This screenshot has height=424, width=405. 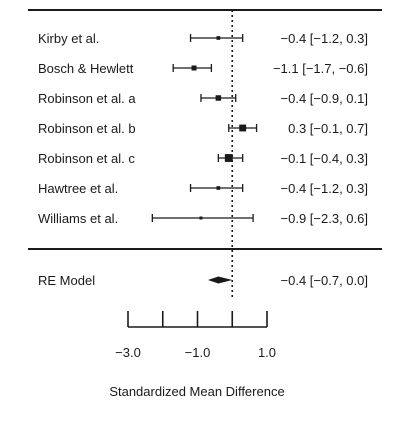 What do you see at coordinates (66, 280) in the screenshot?
I see `summary-label: RE Model` at bounding box center [66, 280].